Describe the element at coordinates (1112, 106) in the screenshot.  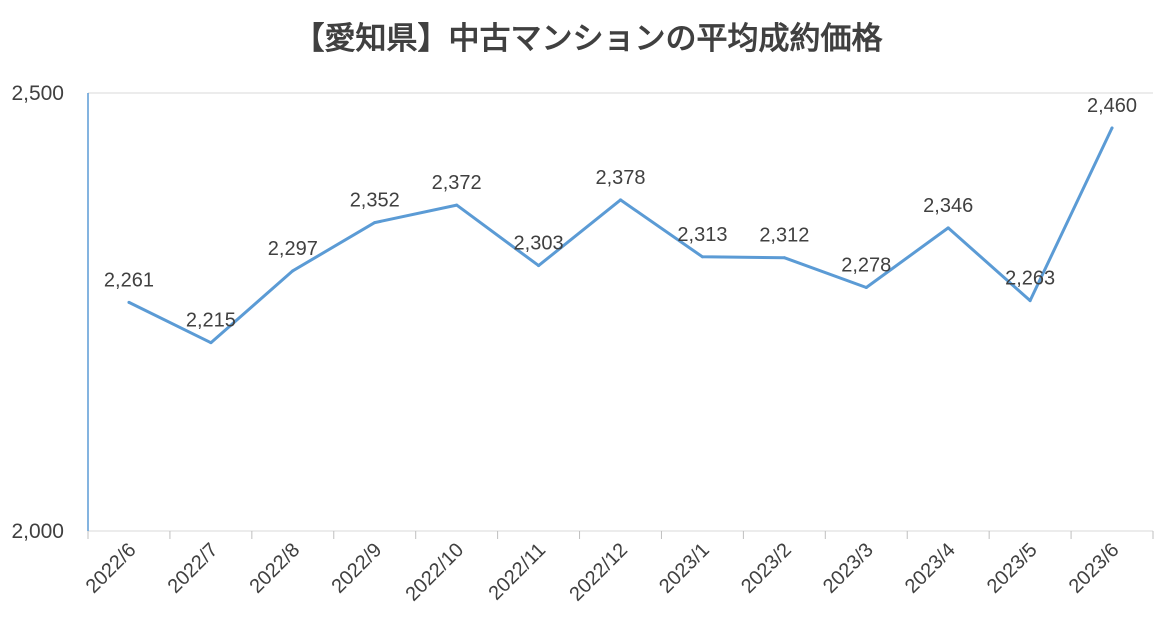
I see `data-label: 2,460` at that location.